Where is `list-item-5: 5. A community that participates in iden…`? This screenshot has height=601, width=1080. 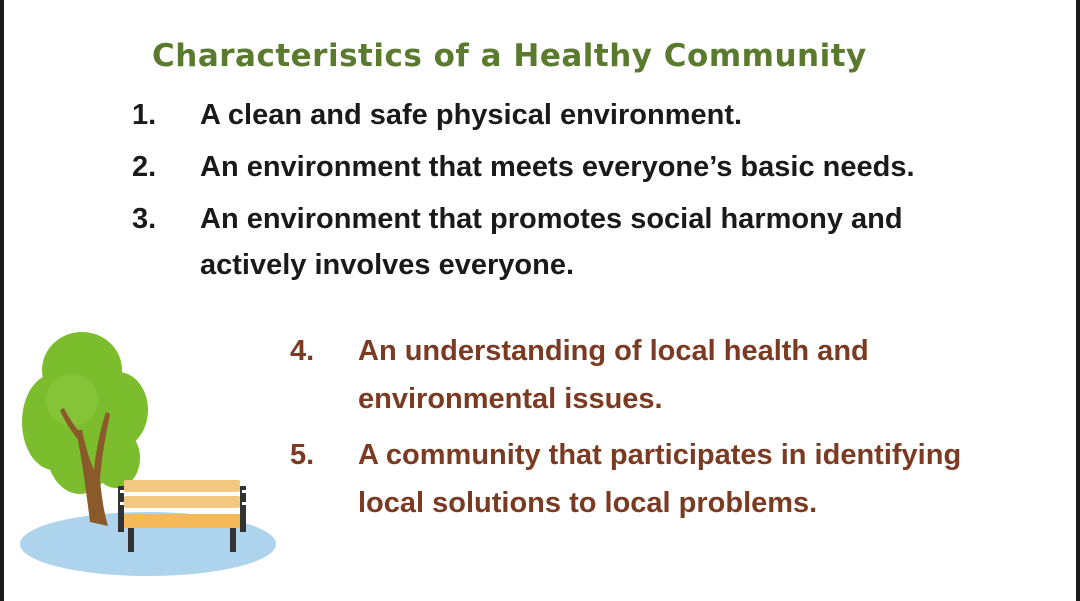
list-item-5: 5. A community that participates in iden… is located at coordinates (675, 479).